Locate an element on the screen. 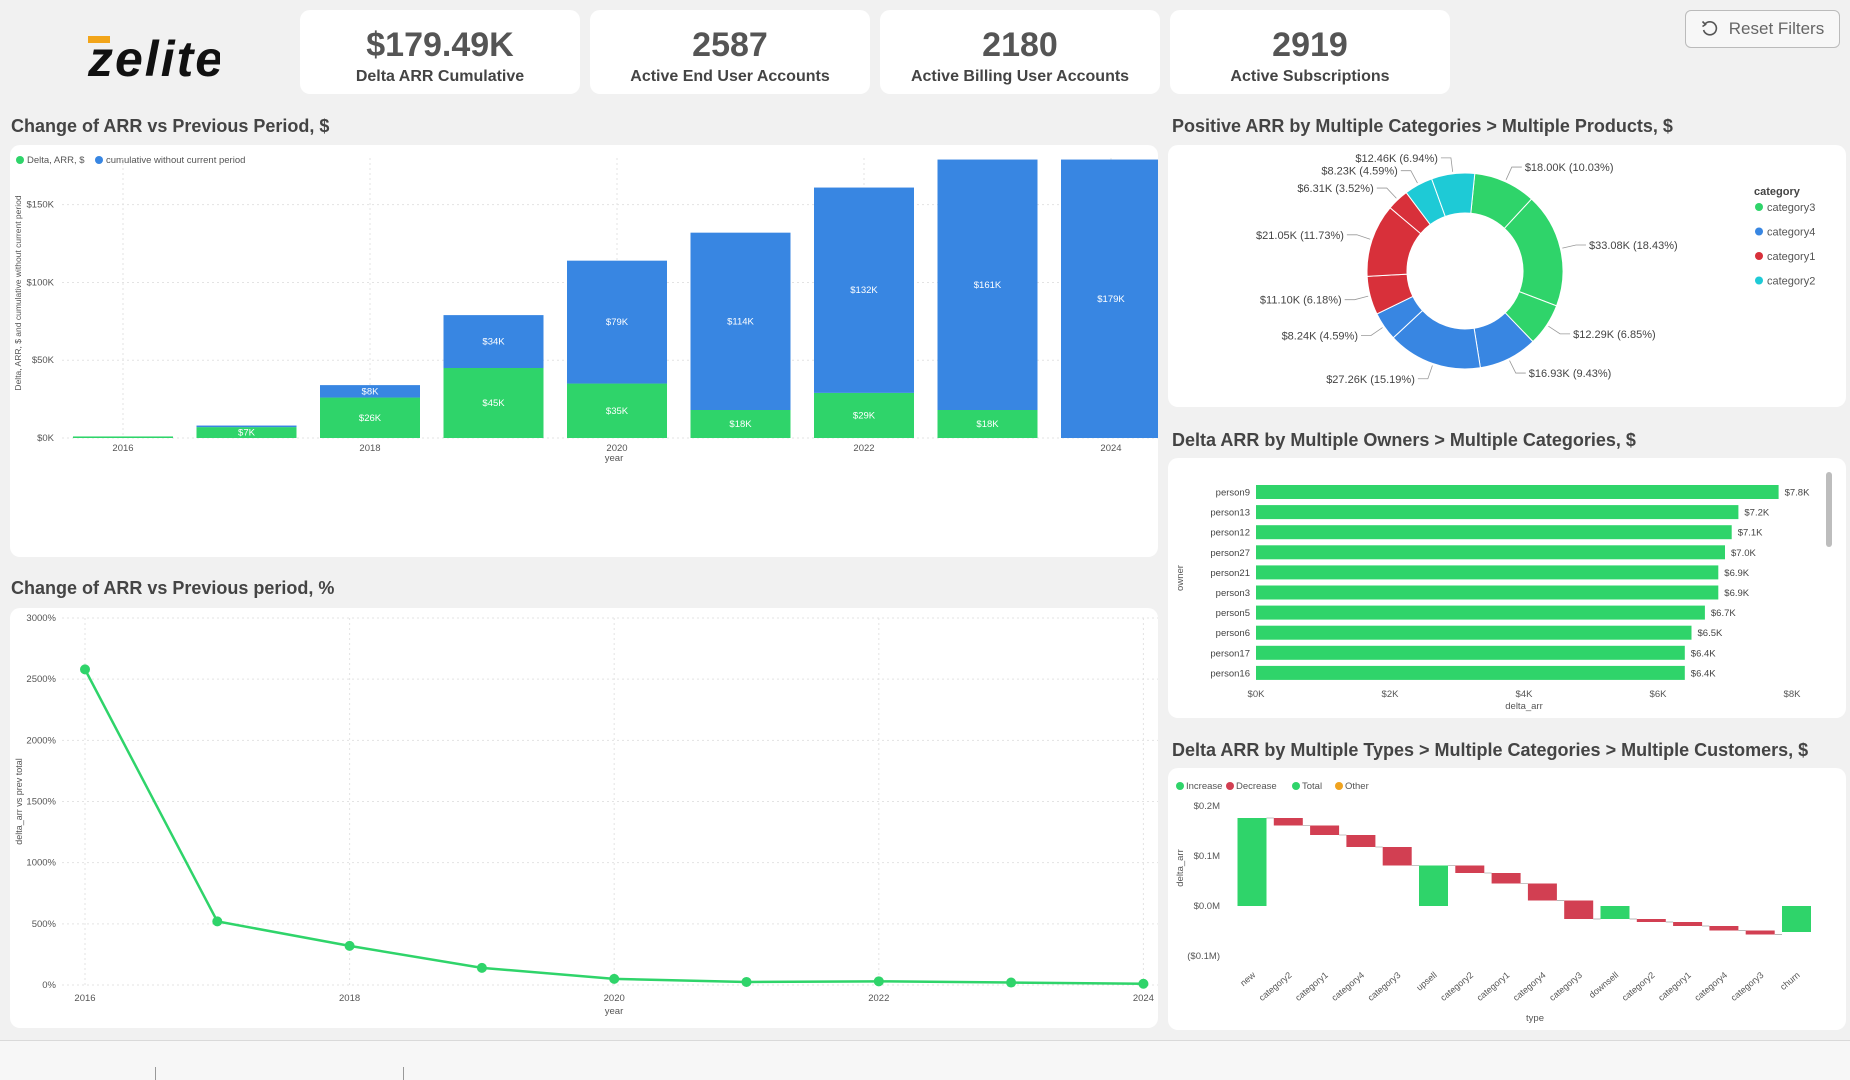  kpi-value: 2587 is located at coordinates (730, 45).